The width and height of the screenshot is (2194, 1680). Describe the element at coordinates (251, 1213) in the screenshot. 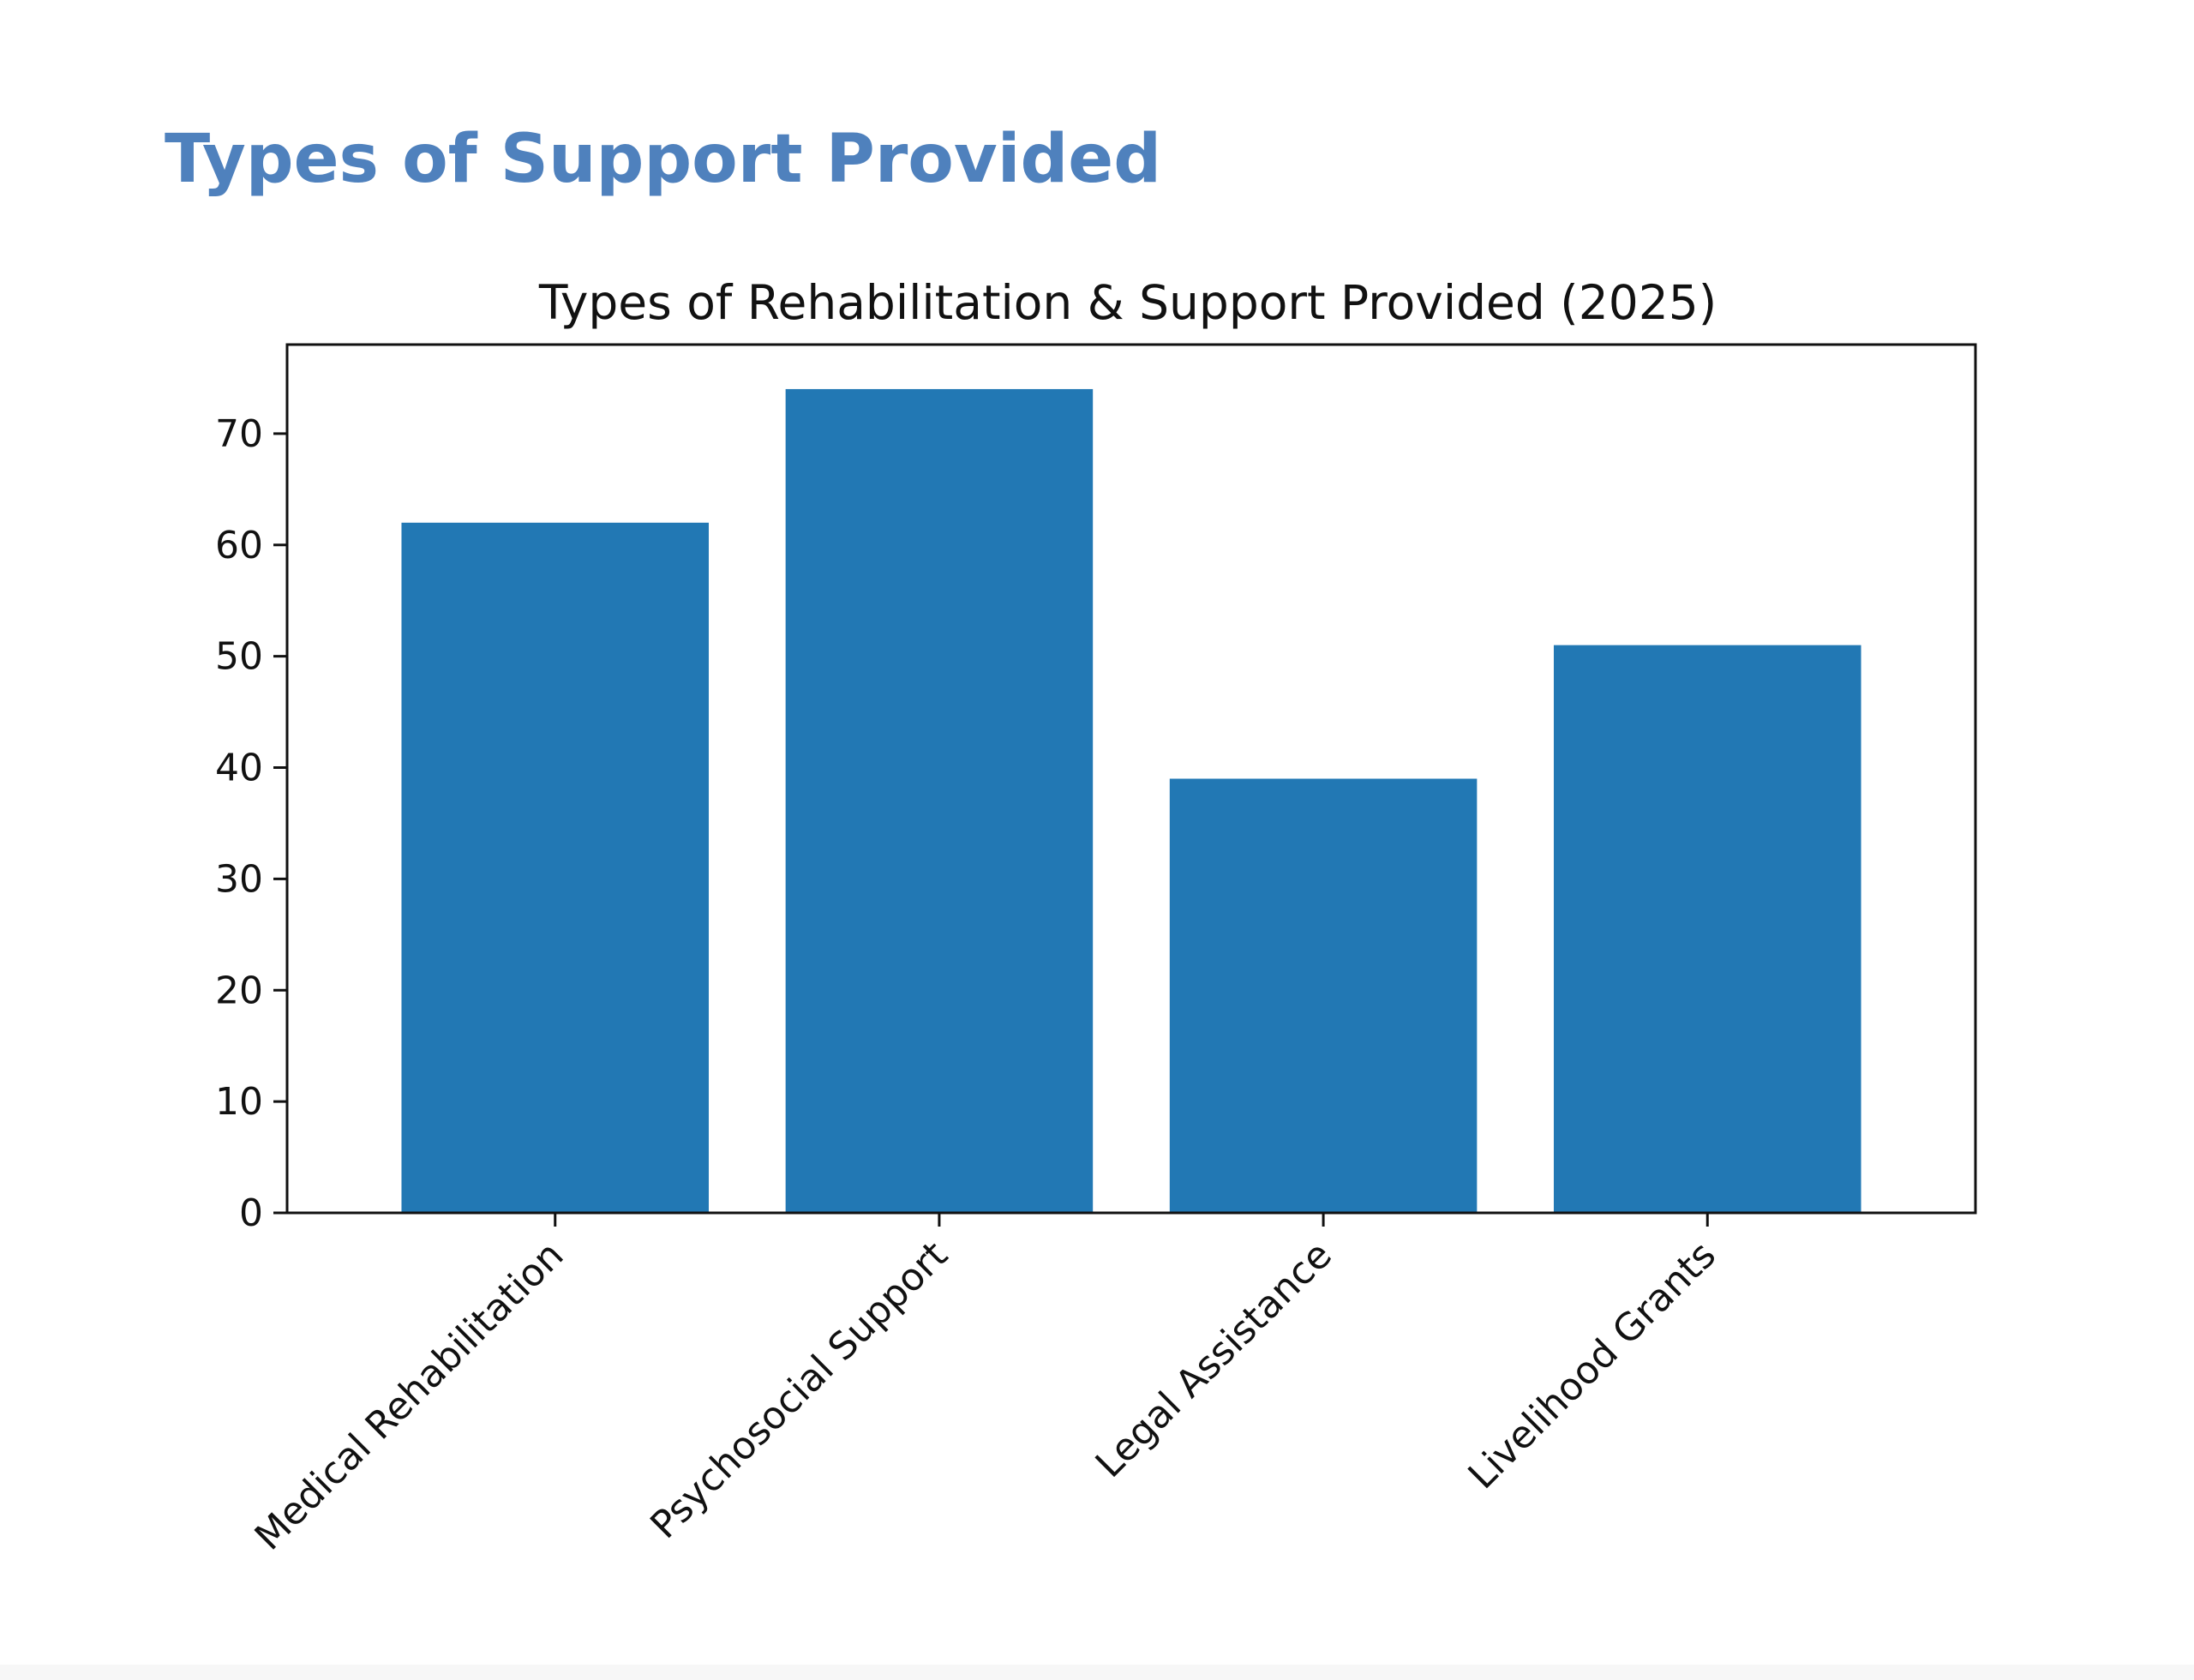

I see `y-tick-label: 0` at that location.